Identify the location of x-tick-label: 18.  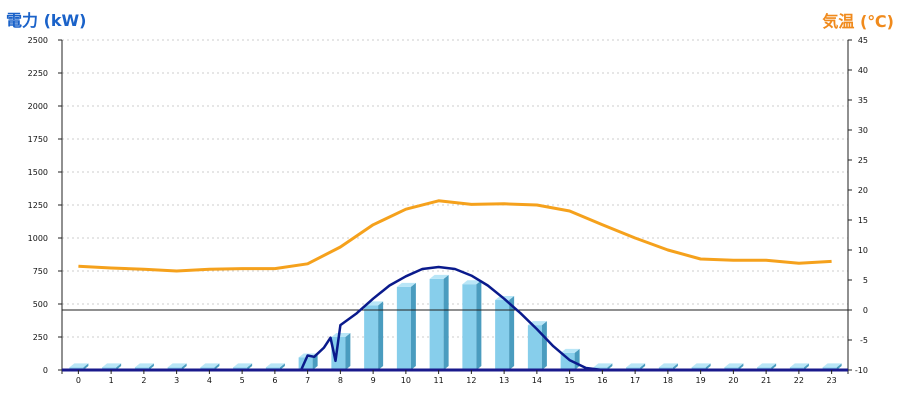
(668, 380).